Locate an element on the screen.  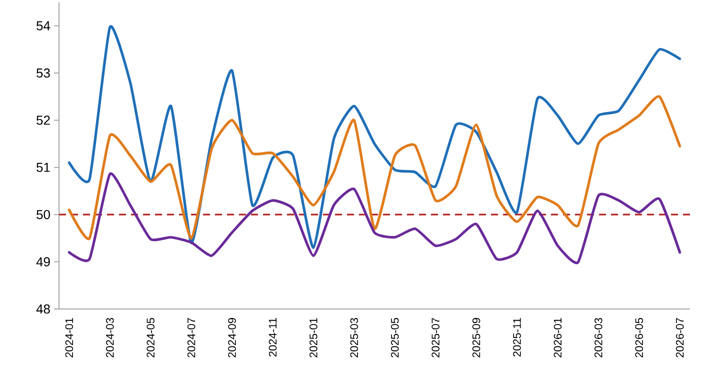
x-tick-label: 2024-05 is located at coordinates (150, 338).